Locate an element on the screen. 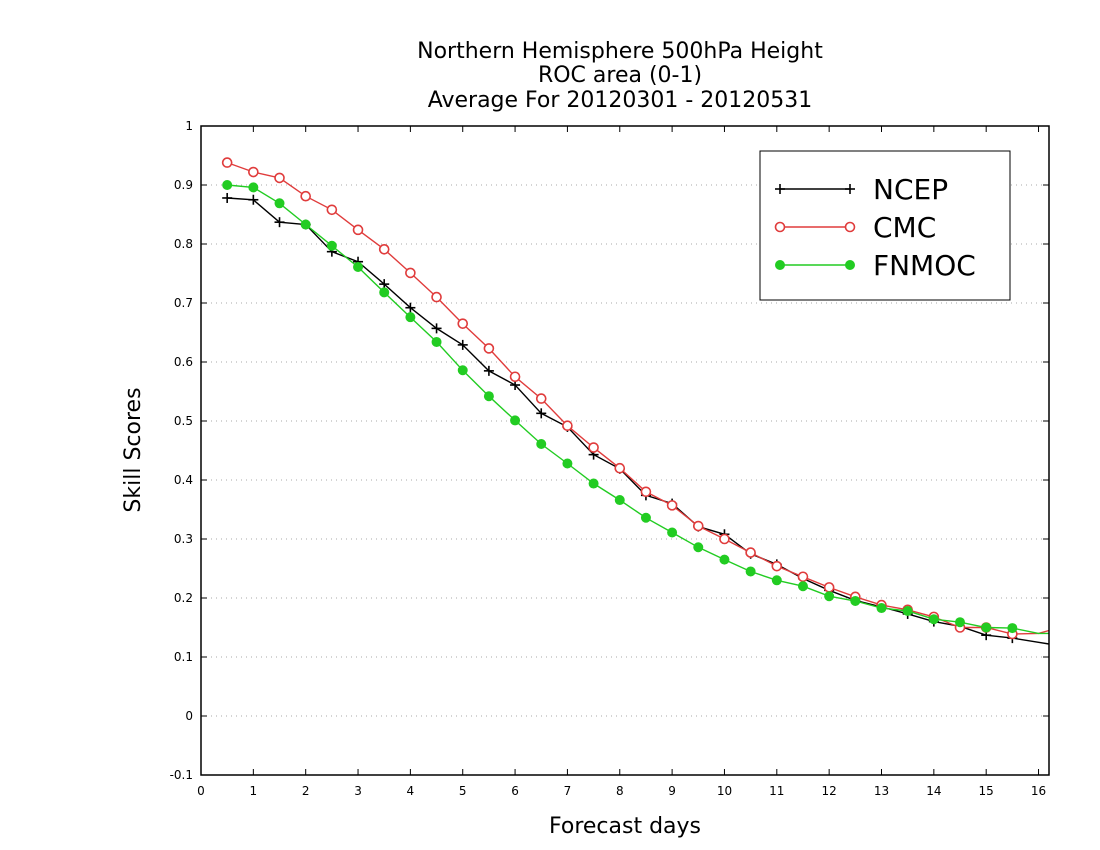  x-tick-label: 16 is located at coordinates (1038, 791).